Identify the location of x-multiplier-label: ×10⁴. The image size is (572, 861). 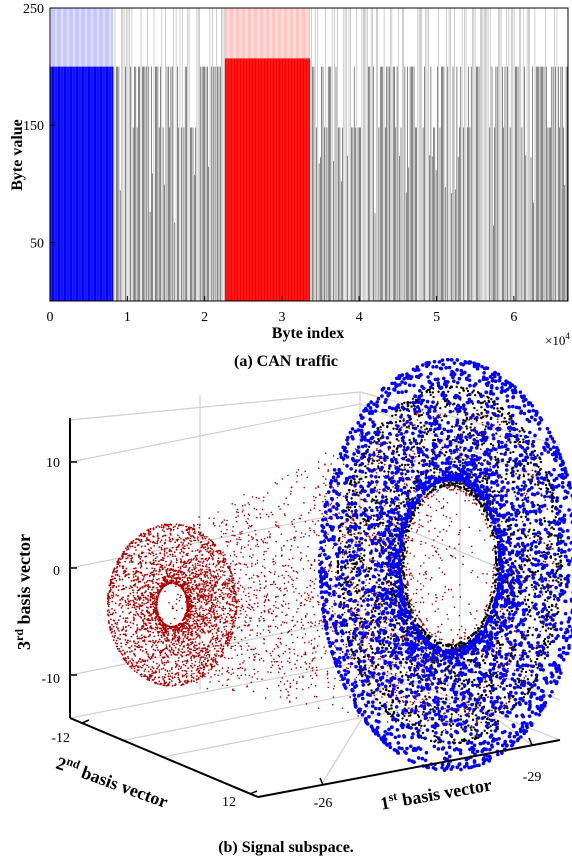
(557, 339).